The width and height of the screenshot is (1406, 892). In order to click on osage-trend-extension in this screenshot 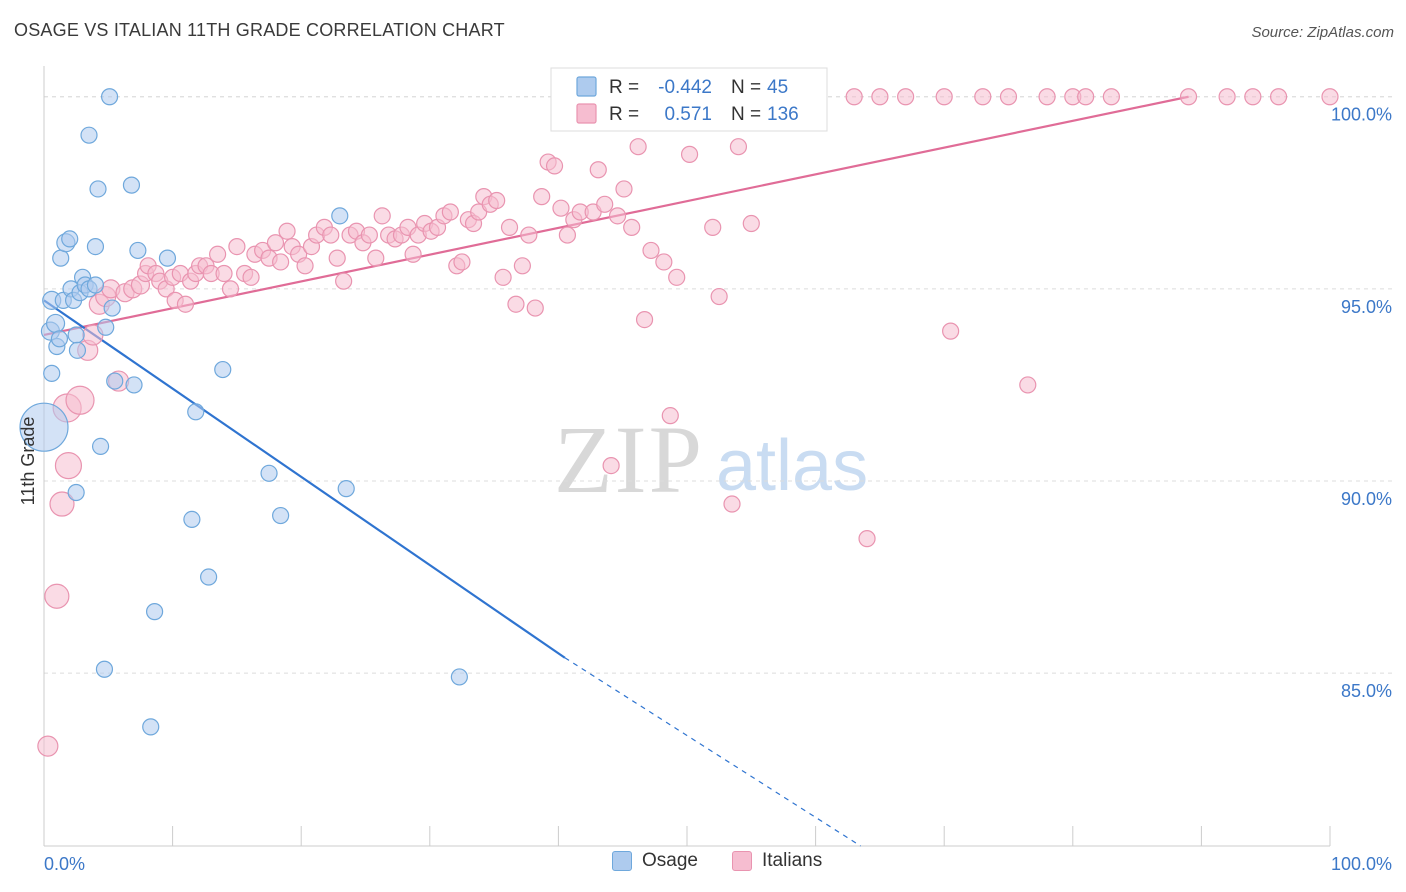, I will do `click(712, 752)`.